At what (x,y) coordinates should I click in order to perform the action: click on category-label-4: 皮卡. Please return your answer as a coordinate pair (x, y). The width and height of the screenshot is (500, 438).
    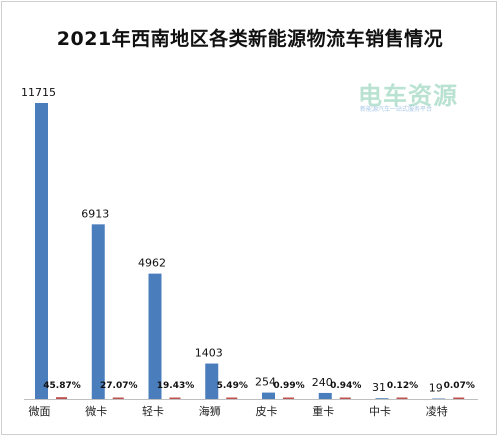
    Looking at the image, I should click on (267, 411).